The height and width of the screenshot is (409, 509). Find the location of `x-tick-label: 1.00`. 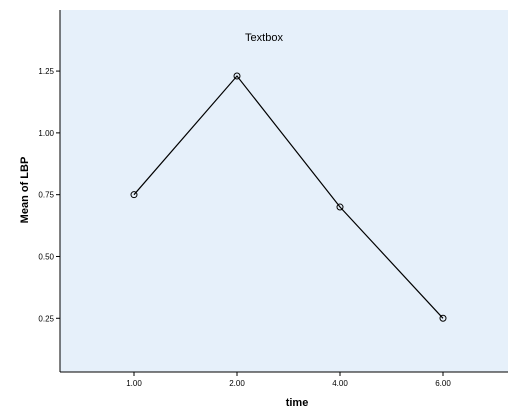

x-tick-label: 1.00 is located at coordinates (134, 383).